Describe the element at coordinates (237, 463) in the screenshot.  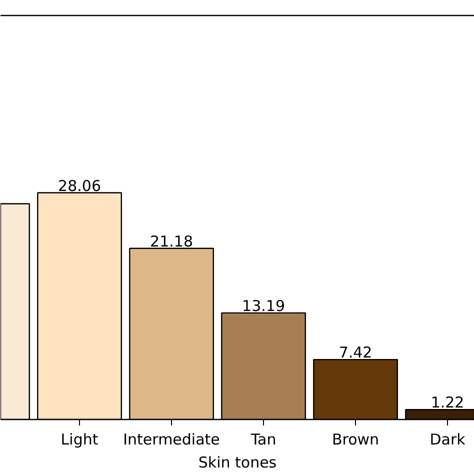
I see `x-axis-title: Skin tones` at that location.